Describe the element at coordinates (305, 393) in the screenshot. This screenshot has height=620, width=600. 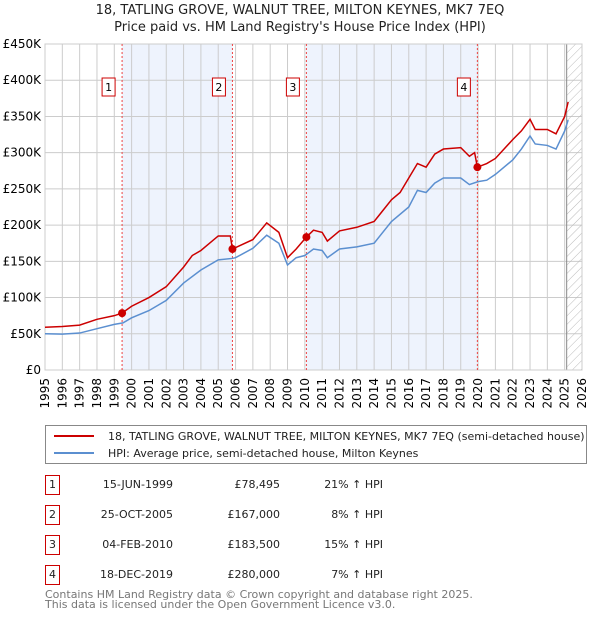
I see `x-tick-label: 2010` at that location.